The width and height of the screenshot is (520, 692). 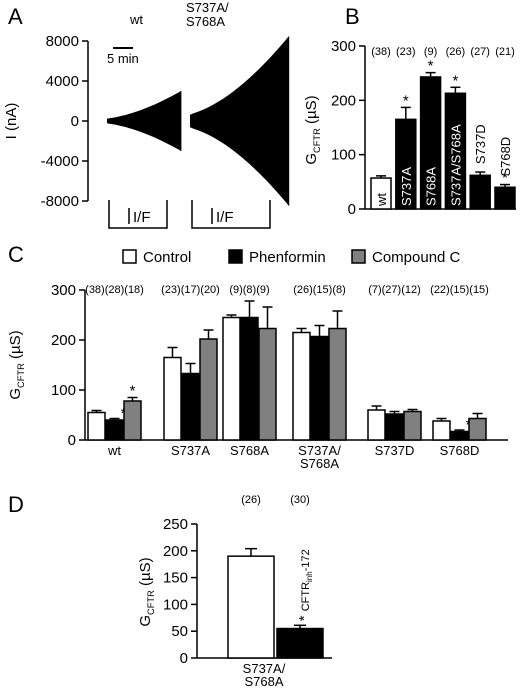 I want to click on y-tick-label-c: 0, so click(x=72, y=440).